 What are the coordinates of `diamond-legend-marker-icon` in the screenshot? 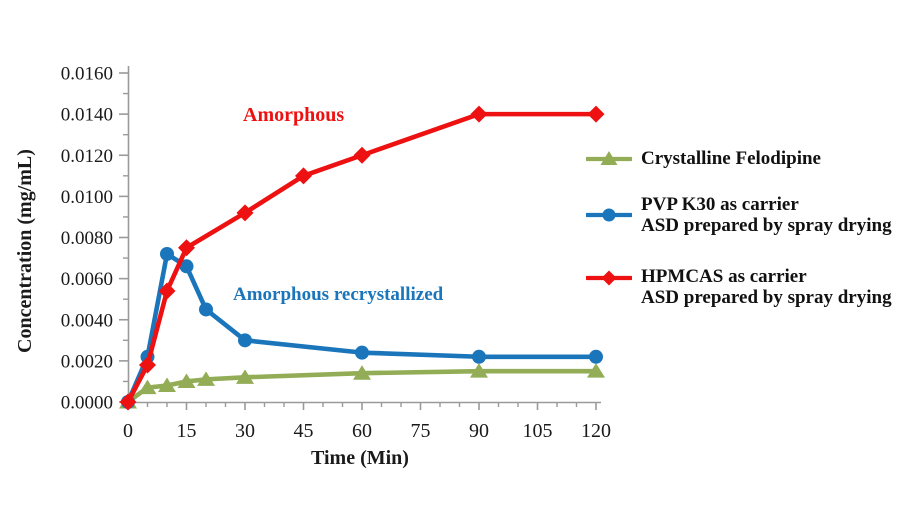 It's located at (609, 278).